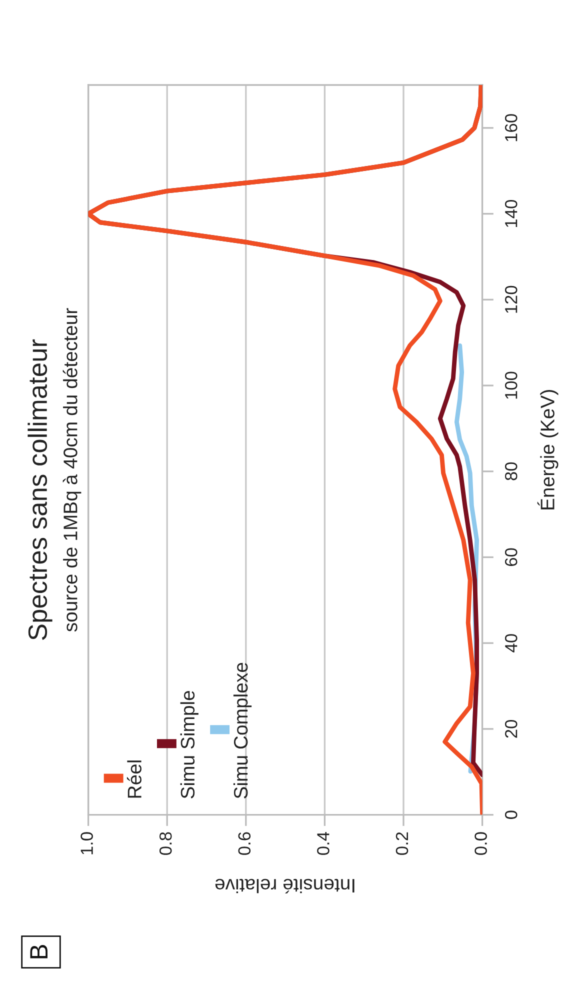 This screenshot has width=580, height=989. Describe the element at coordinates (511, 643) in the screenshot. I see `y-tick-label: 40` at that location.